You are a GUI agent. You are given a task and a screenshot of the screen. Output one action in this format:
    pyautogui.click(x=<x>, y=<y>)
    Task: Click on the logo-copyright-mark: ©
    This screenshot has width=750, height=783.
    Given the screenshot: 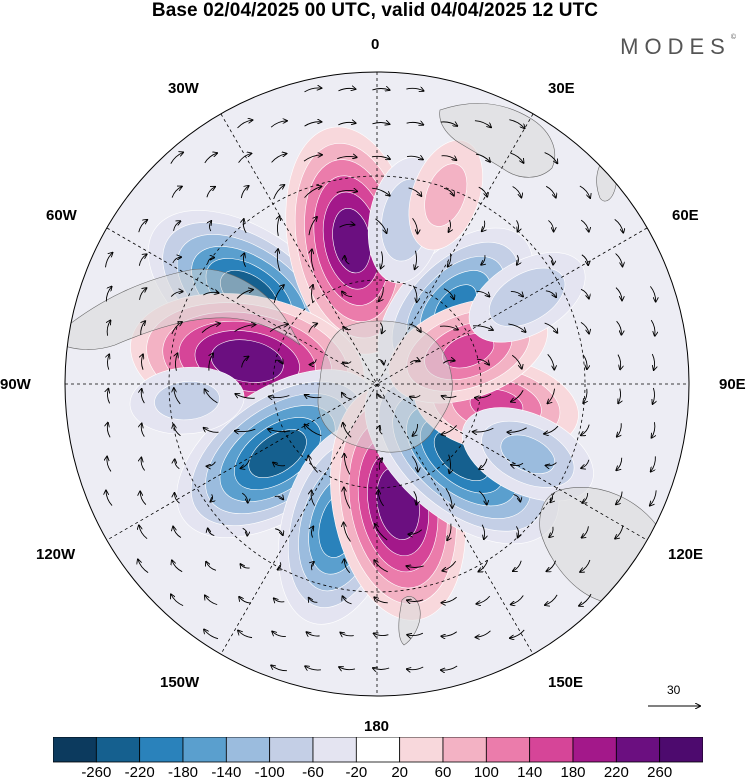 What is the action you would take?
    pyautogui.click(x=733, y=37)
    